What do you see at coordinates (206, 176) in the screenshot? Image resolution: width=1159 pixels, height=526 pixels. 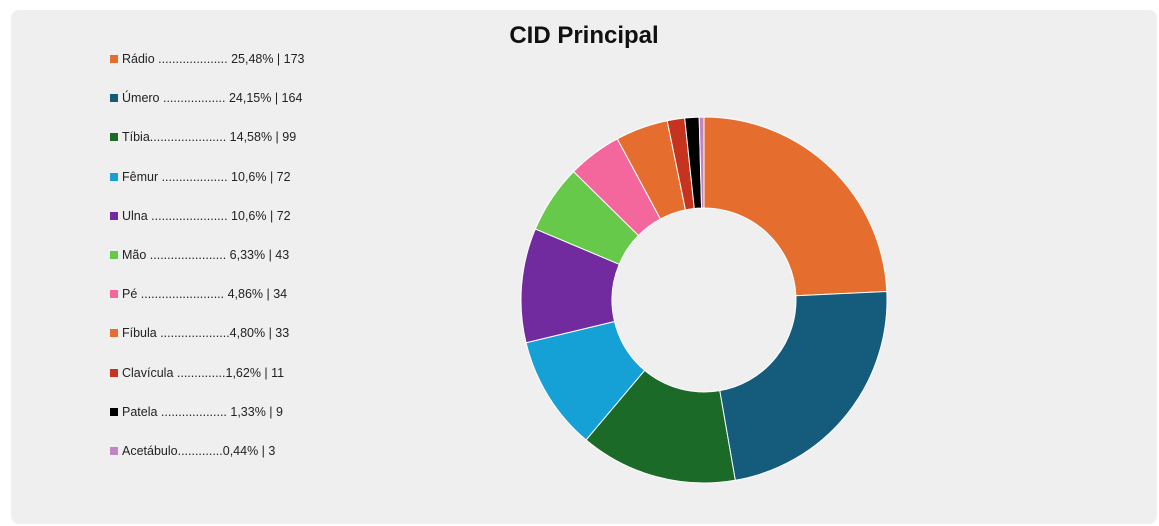 I see `legend-label: Fêmur ................... 10,6% | 72` at bounding box center [206, 176].